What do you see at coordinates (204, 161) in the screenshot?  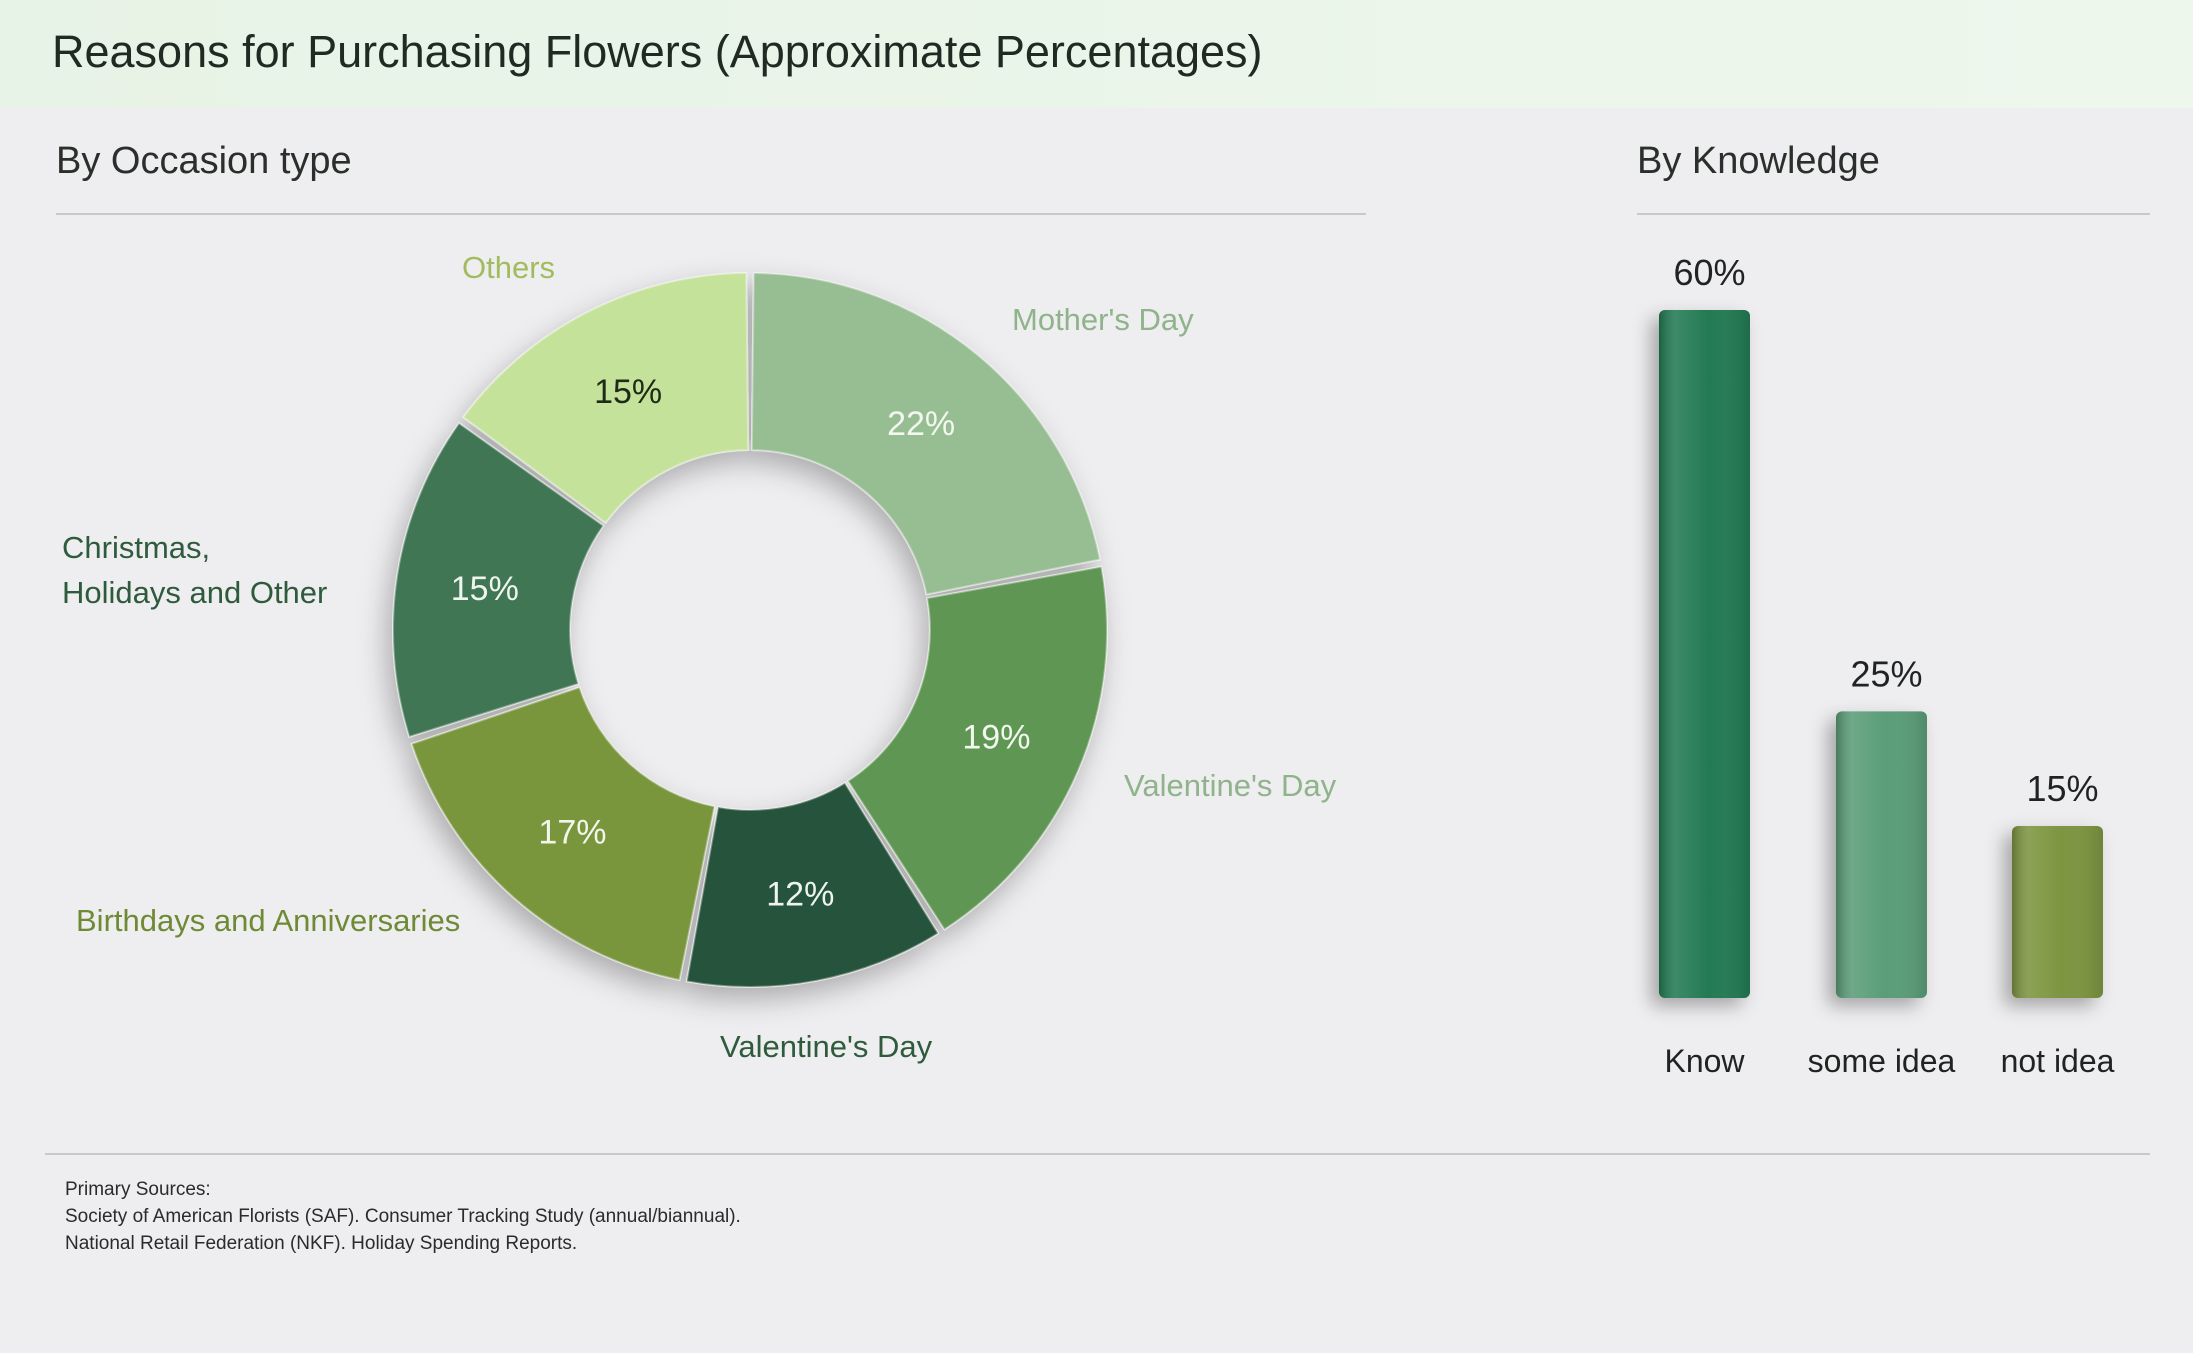 I see `section-title-occasion: By Occasion type` at bounding box center [204, 161].